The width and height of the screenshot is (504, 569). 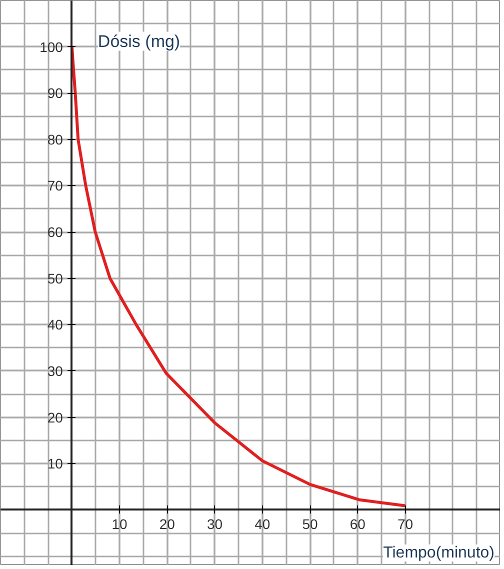 I want to click on y-tick-label: 20, so click(x=55, y=417).